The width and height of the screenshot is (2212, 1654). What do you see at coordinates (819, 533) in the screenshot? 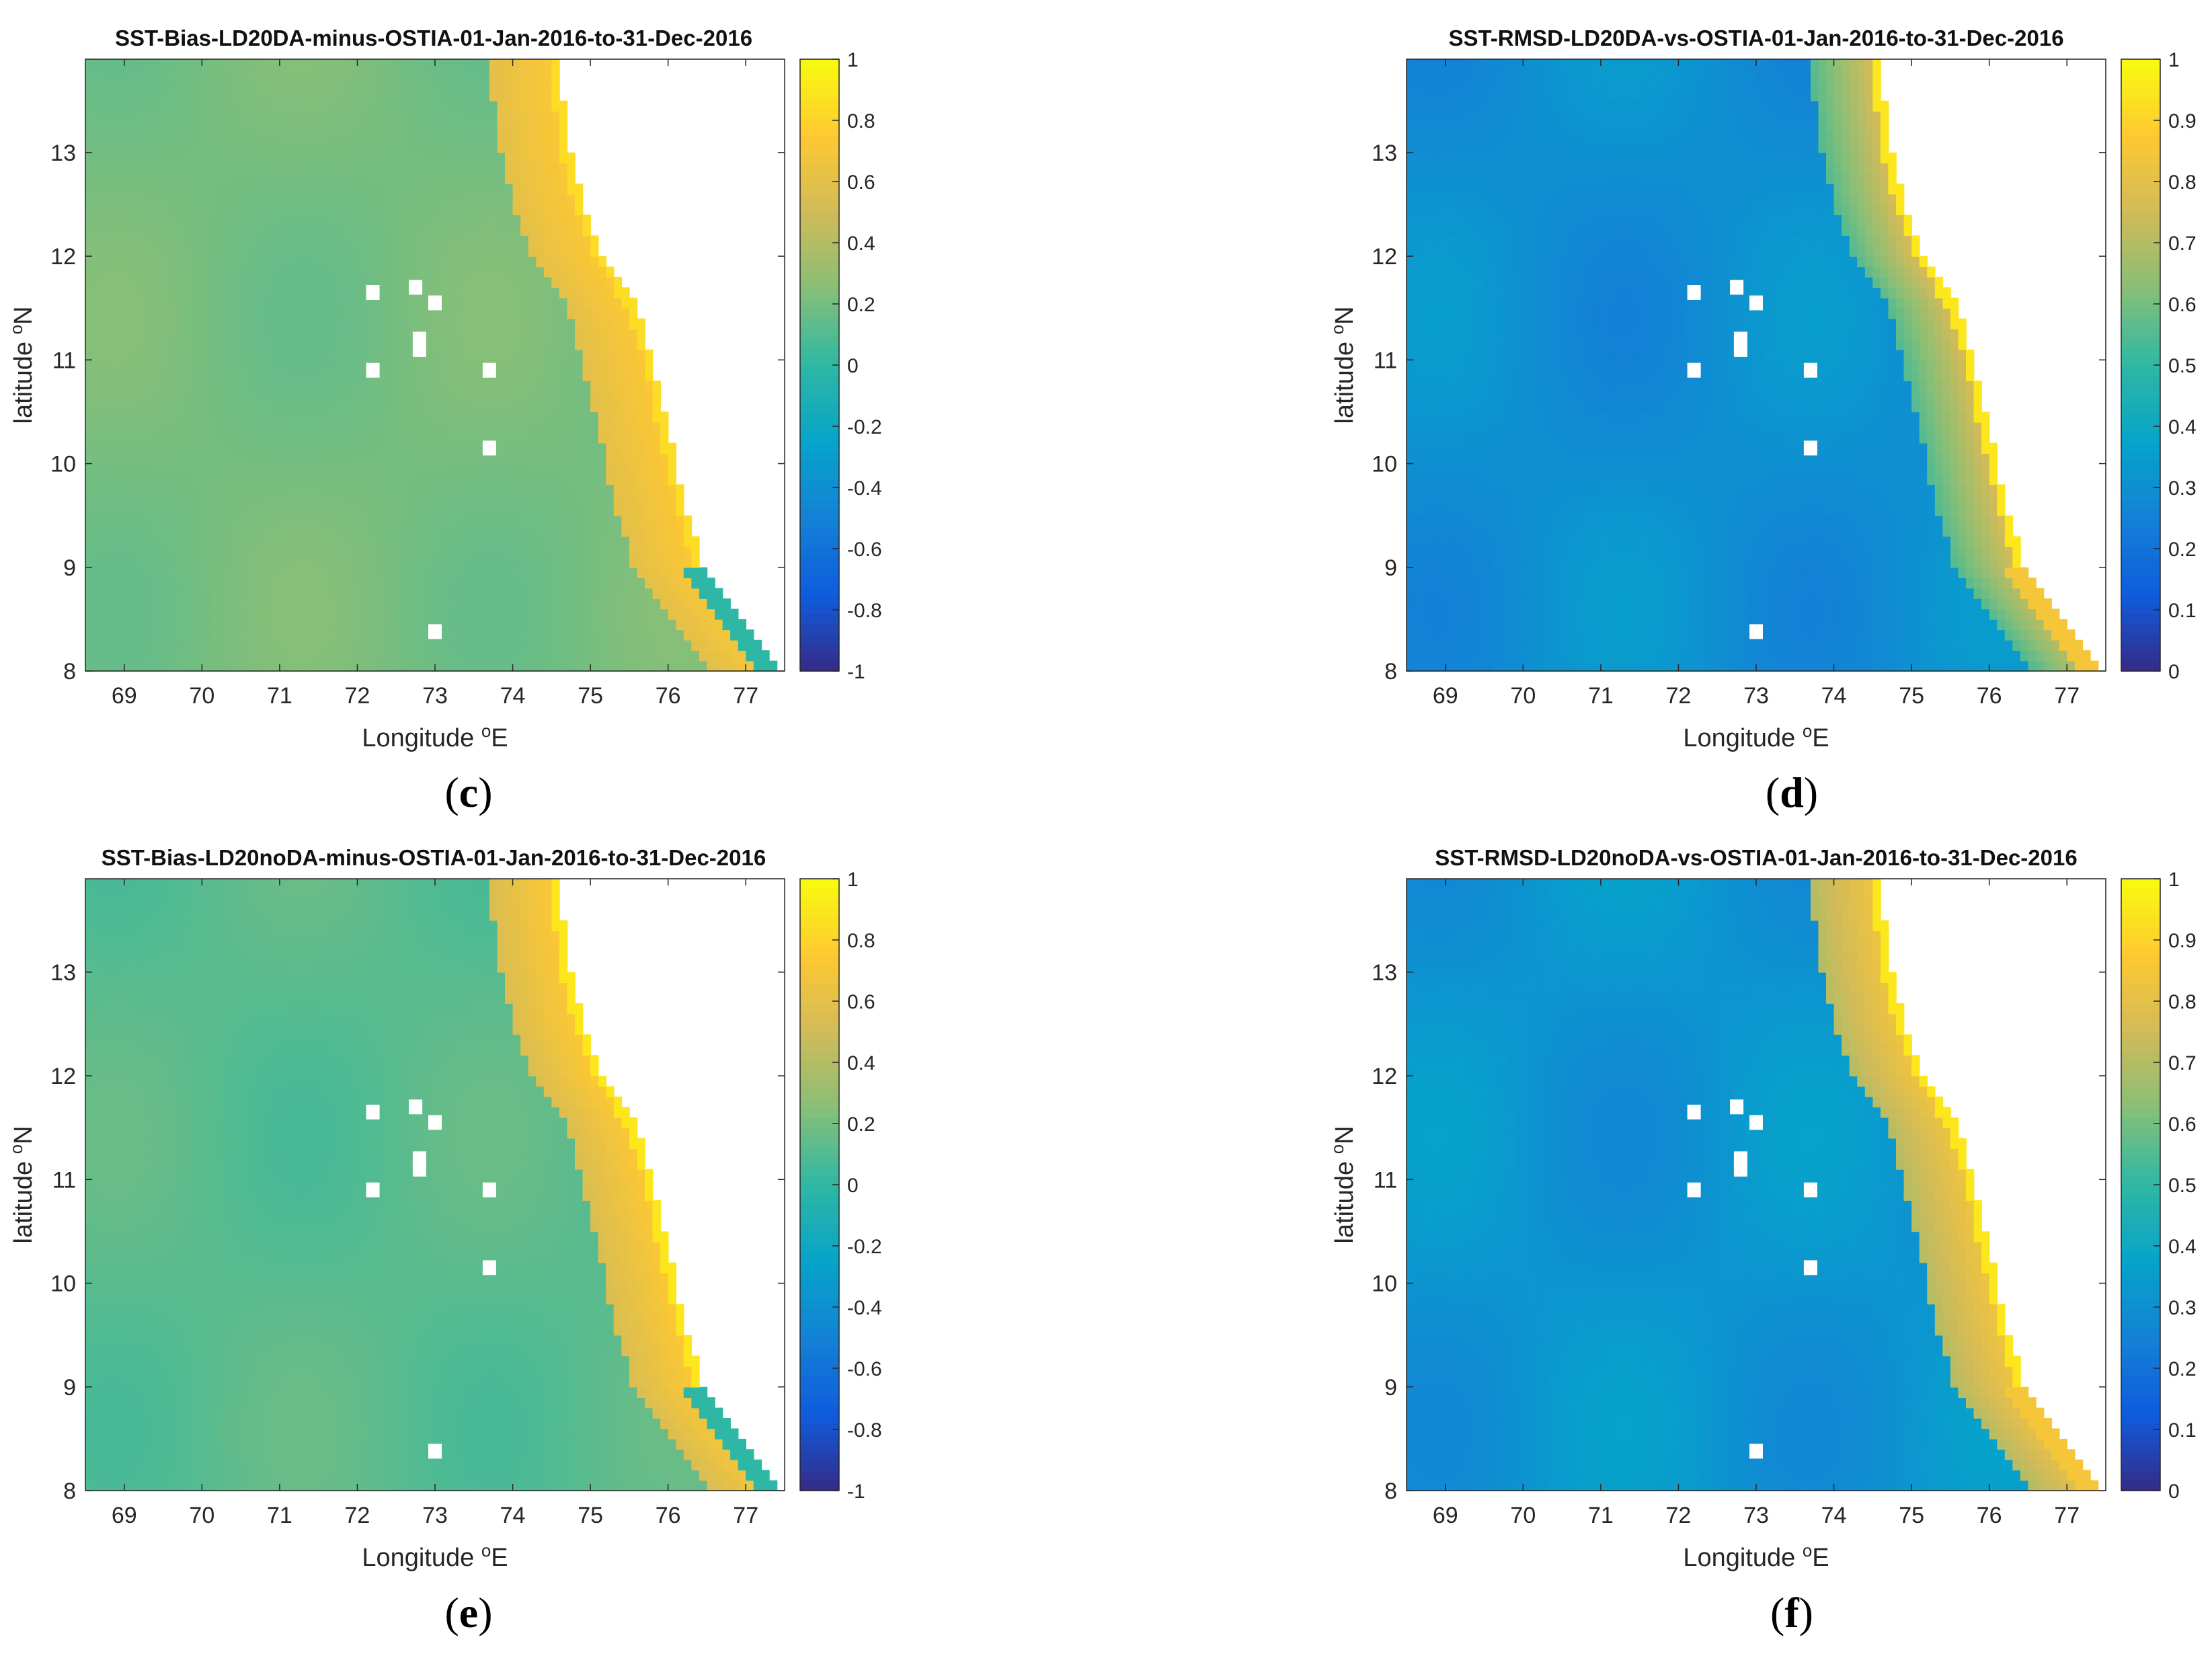
I see `colorbar-segment` at bounding box center [819, 533].